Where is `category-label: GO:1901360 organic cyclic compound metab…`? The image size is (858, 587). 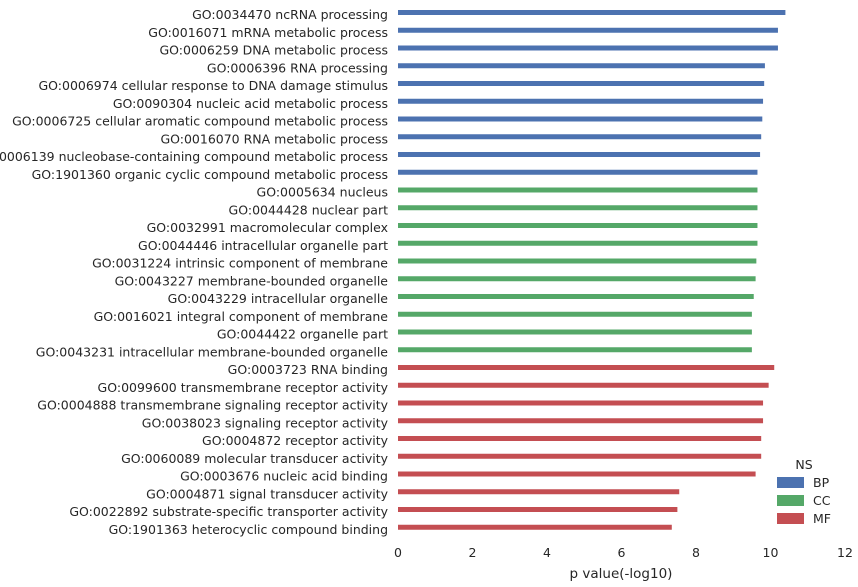
category-label: GO:1901360 organic cyclic compound metab… is located at coordinates (210, 174).